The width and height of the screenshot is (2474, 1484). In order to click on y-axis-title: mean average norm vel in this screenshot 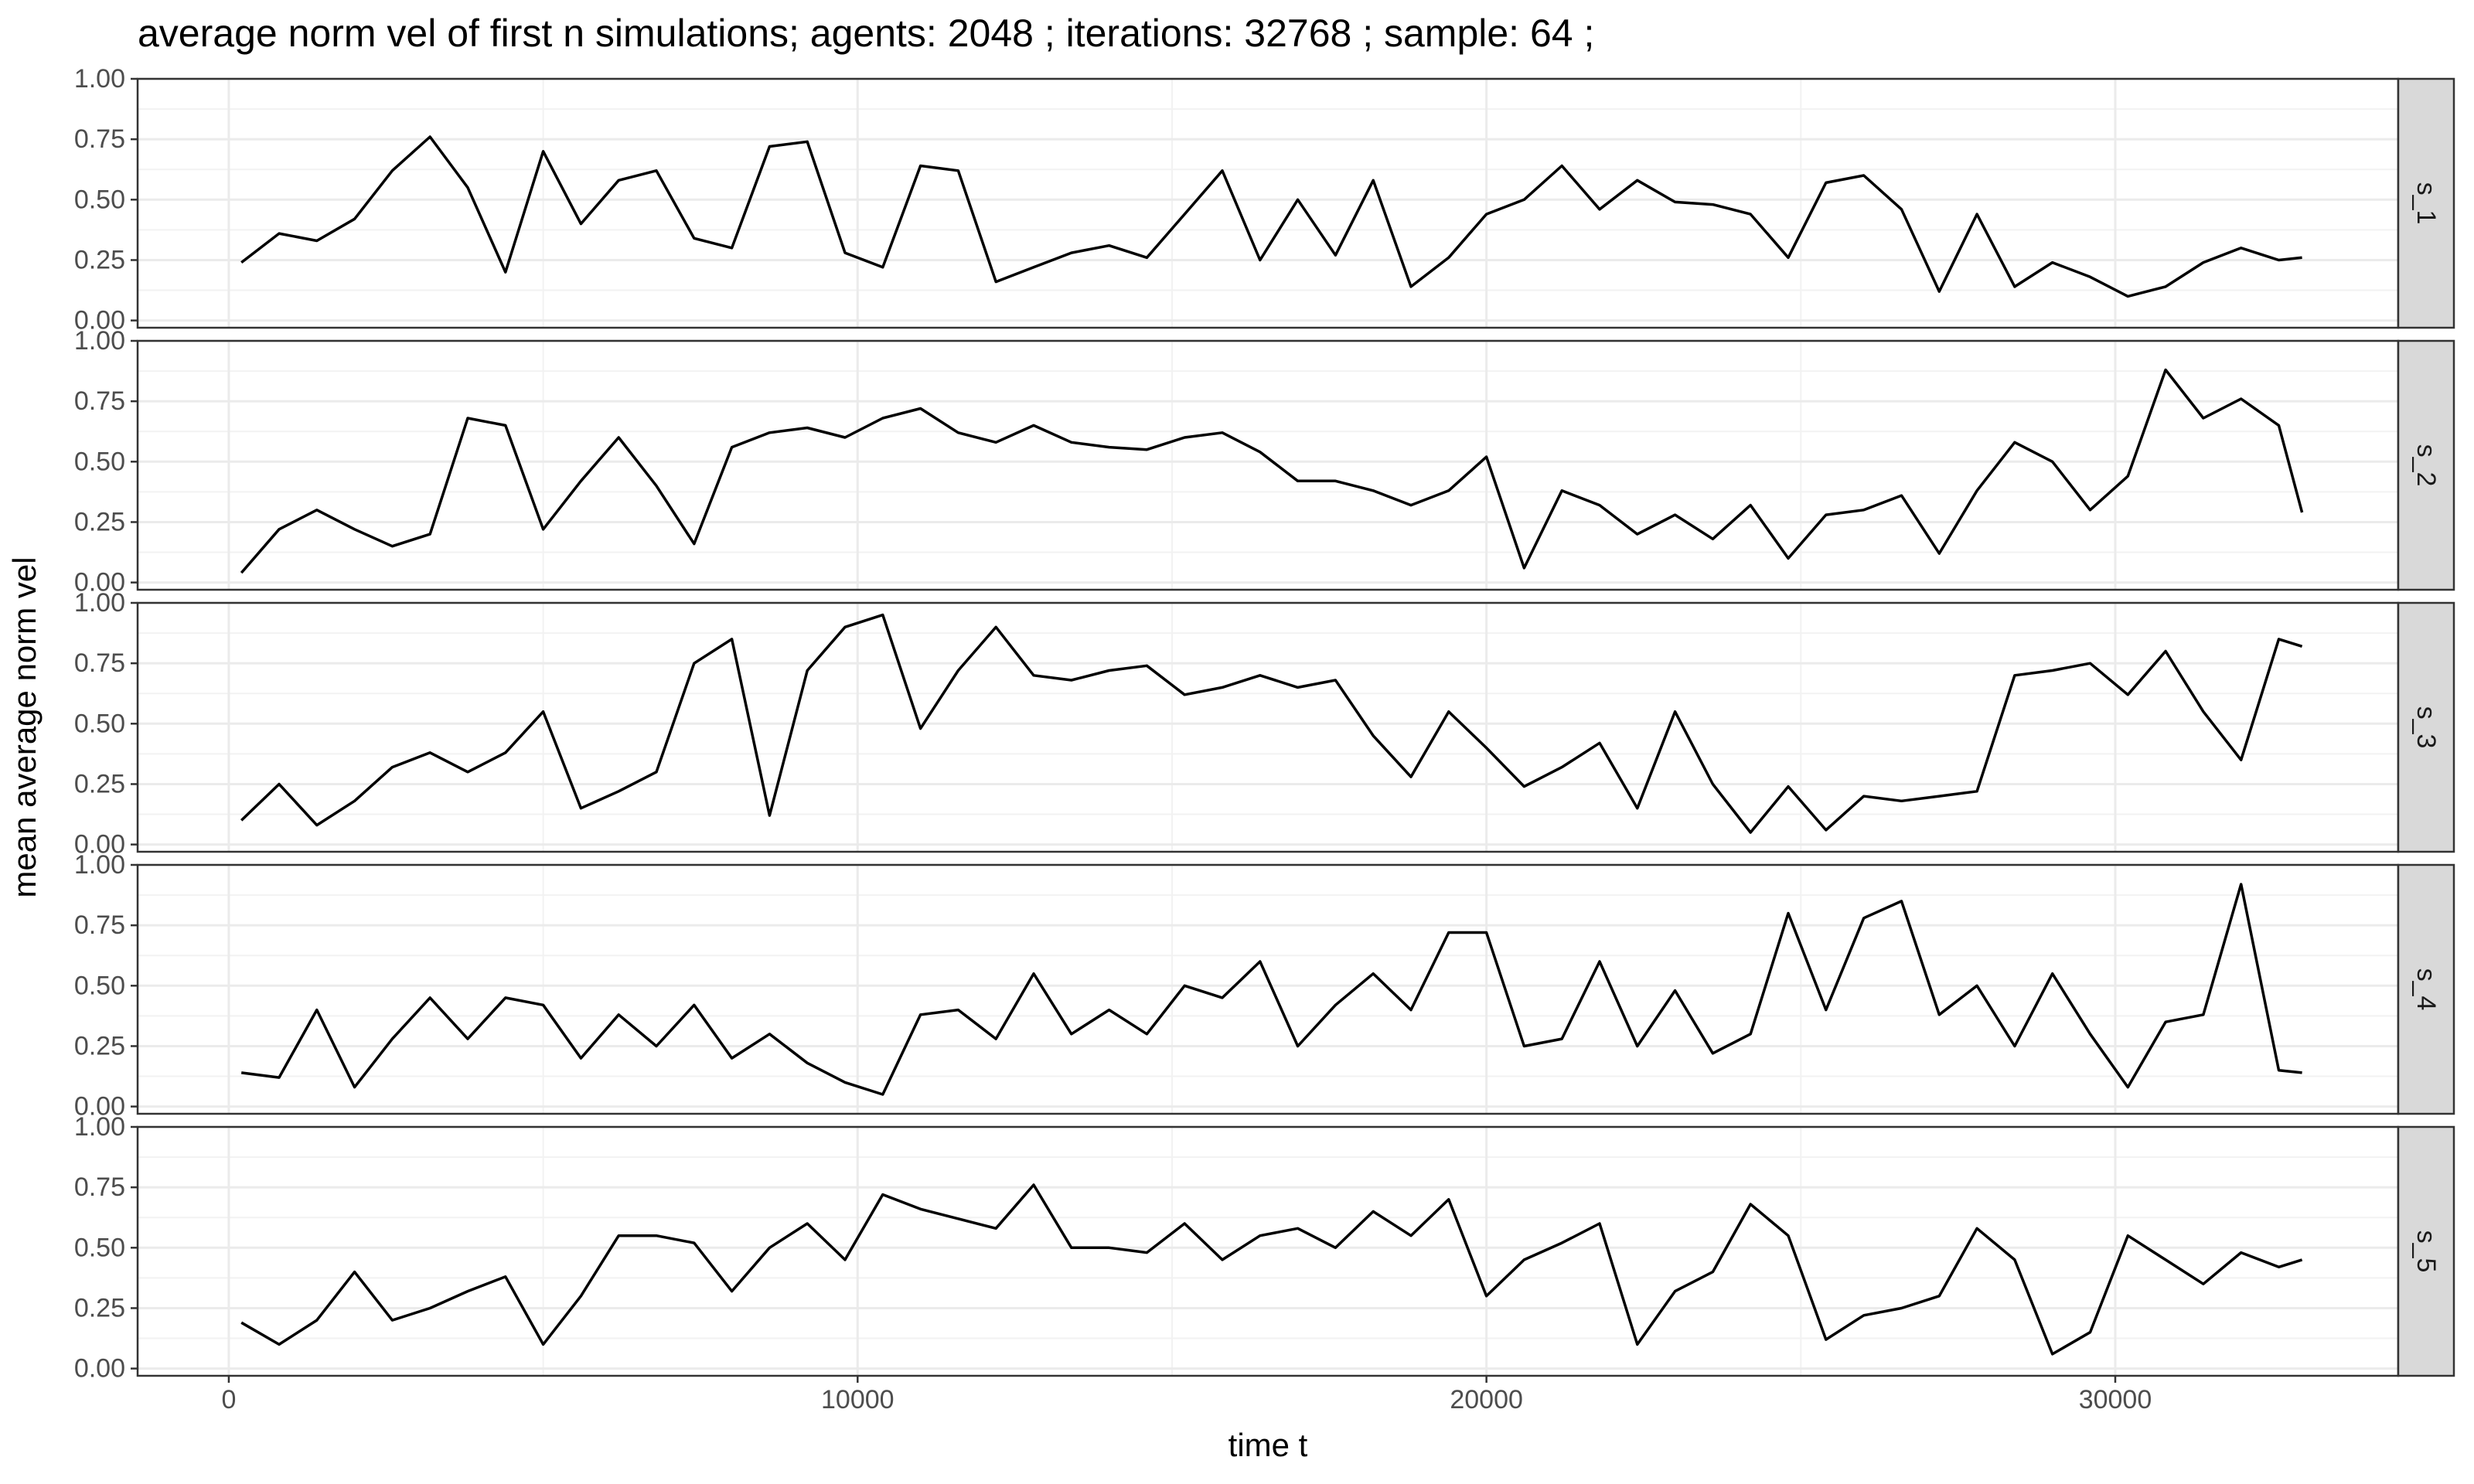, I will do `click(24, 726)`.